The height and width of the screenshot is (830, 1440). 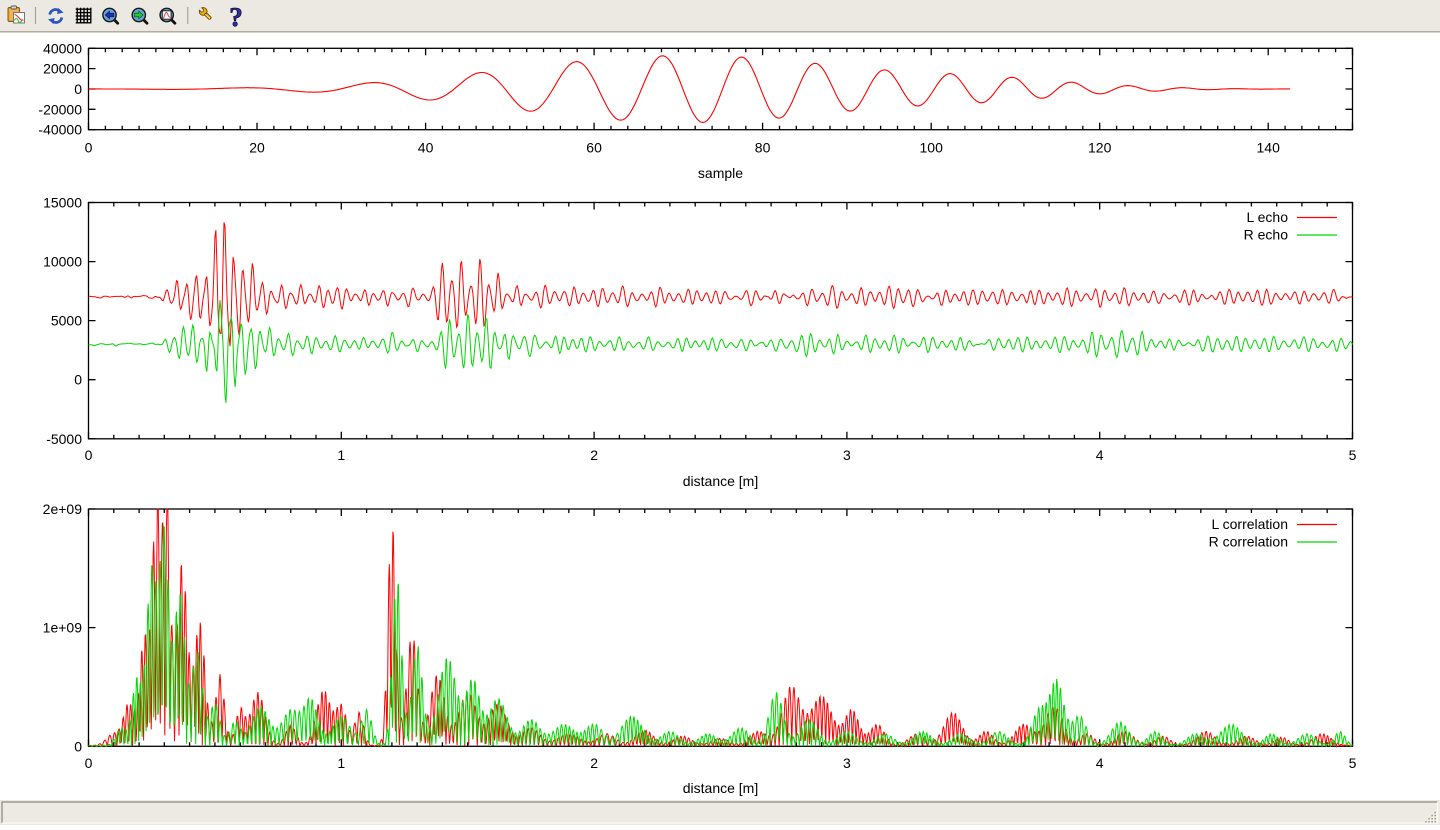 I want to click on svg-text: -40000, so click(x=60, y=130).